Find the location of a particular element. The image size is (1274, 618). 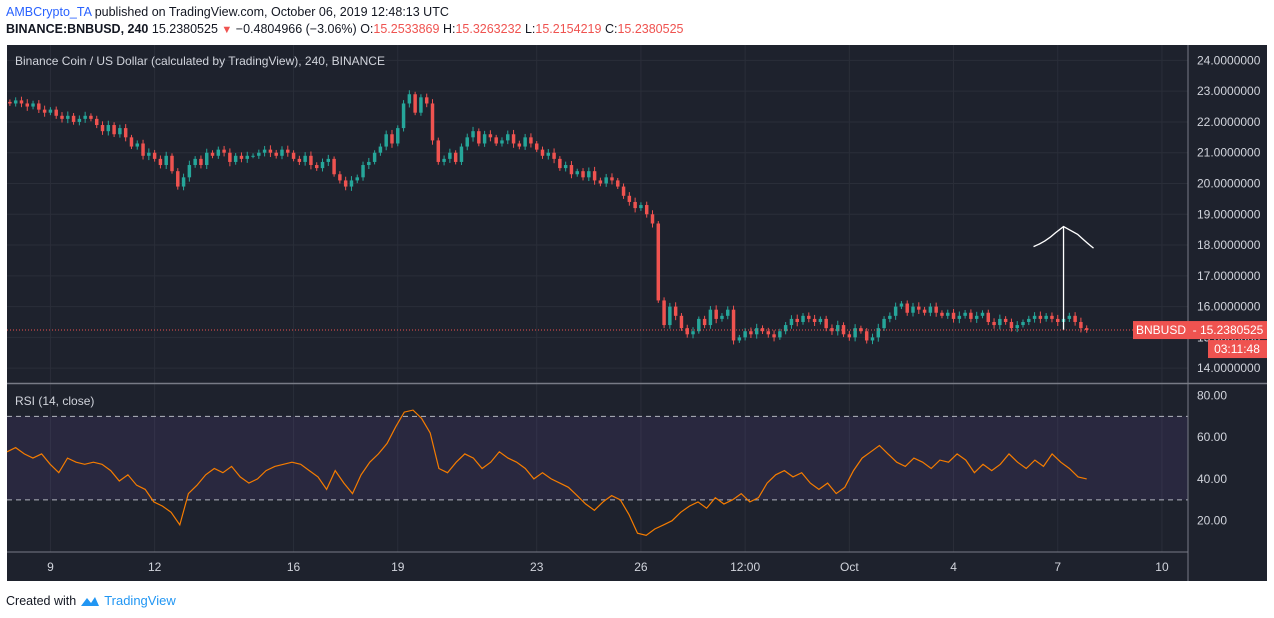

price-change: −0.4804966 (−3.06%) is located at coordinates (296, 29).